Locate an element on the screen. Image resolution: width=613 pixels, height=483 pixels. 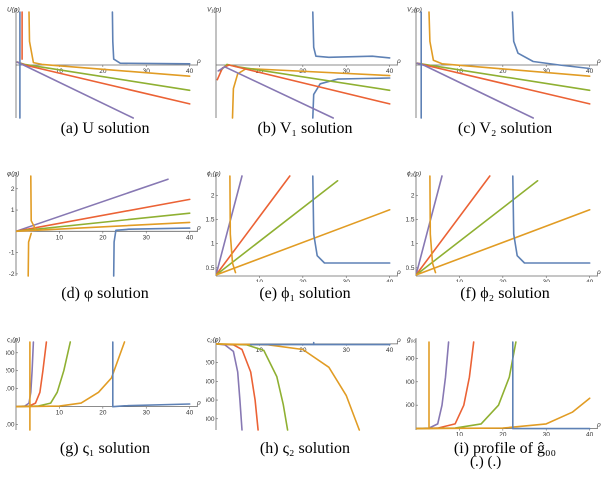
y-tick-label: -2 is located at coordinates (12, 274).